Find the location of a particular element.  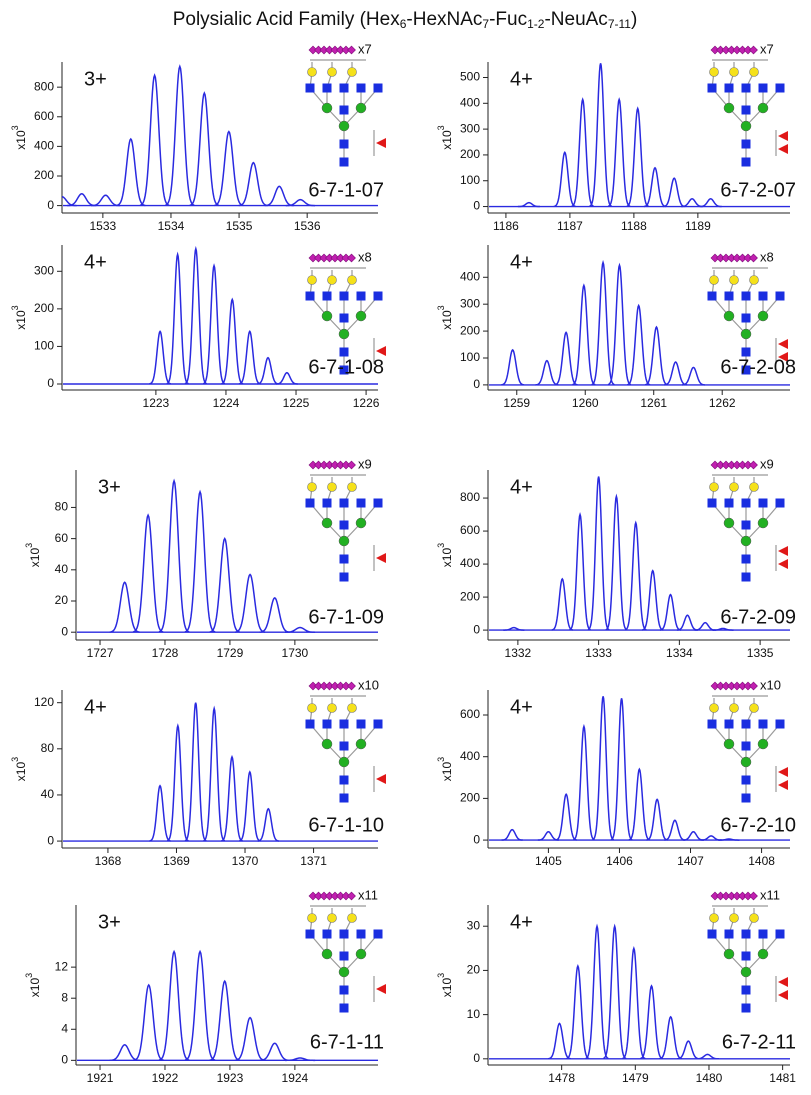

x-tick-label: 1922 is located at coordinates (165, 1078).